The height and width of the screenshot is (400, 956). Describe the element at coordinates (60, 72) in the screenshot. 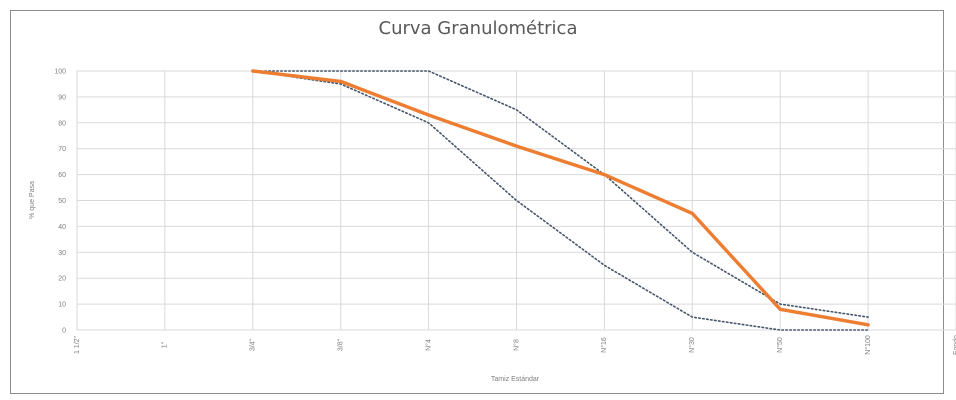

I see `y-tick-label: 100` at that location.